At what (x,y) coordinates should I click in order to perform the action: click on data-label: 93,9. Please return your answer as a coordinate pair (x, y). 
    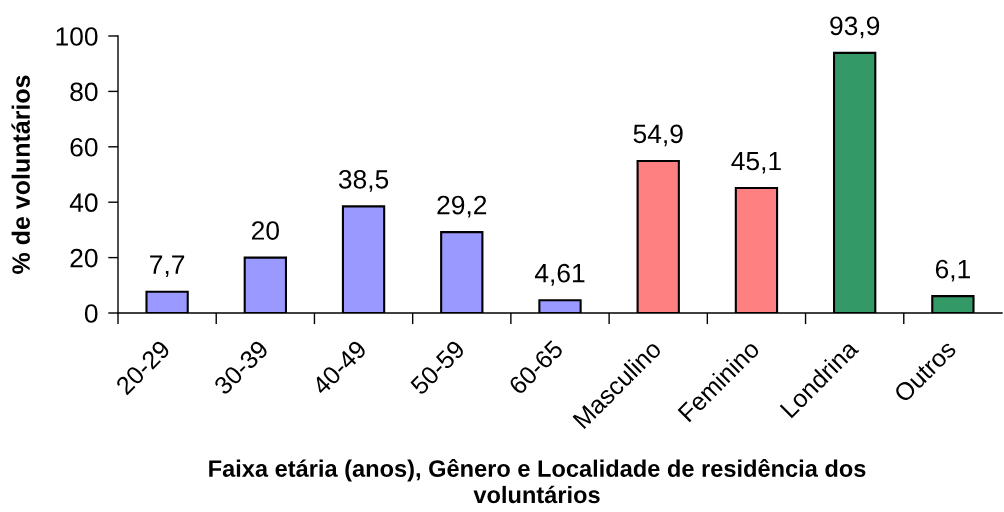
    Looking at the image, I should click on (855, 27).